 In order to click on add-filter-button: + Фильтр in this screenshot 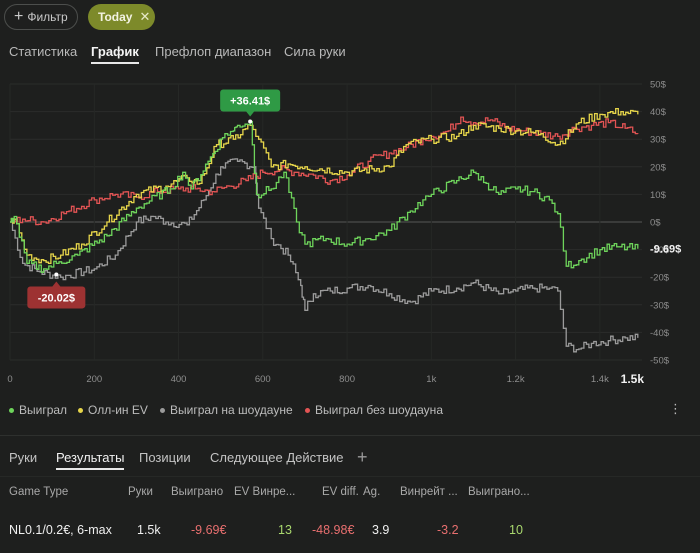, I will do `click(41, 17)`.